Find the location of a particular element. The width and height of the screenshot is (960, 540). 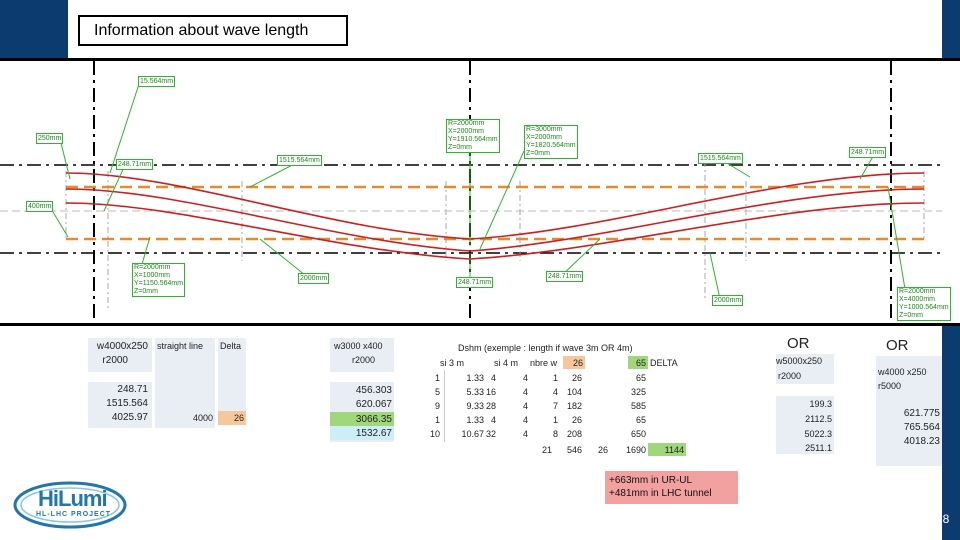

dshm-cell: 16 is located at coordinates (490, 392).